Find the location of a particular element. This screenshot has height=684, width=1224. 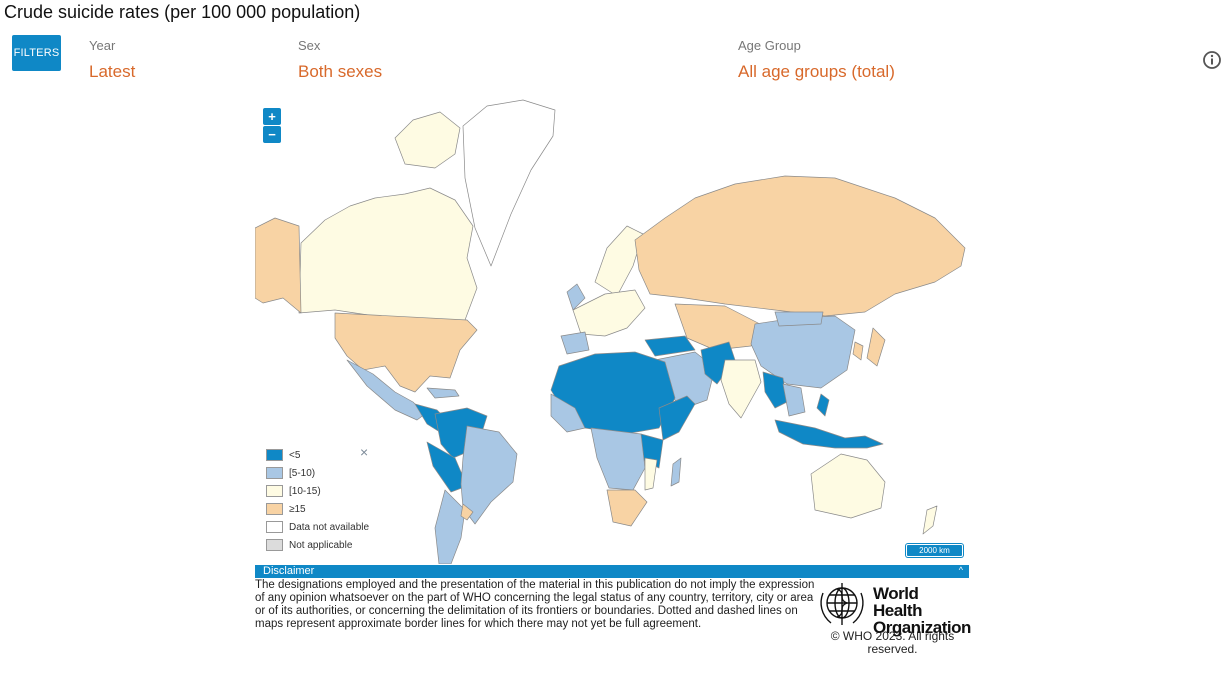

disclaimer-header: Disclaimer ^ is located at coordinates (612, 571).